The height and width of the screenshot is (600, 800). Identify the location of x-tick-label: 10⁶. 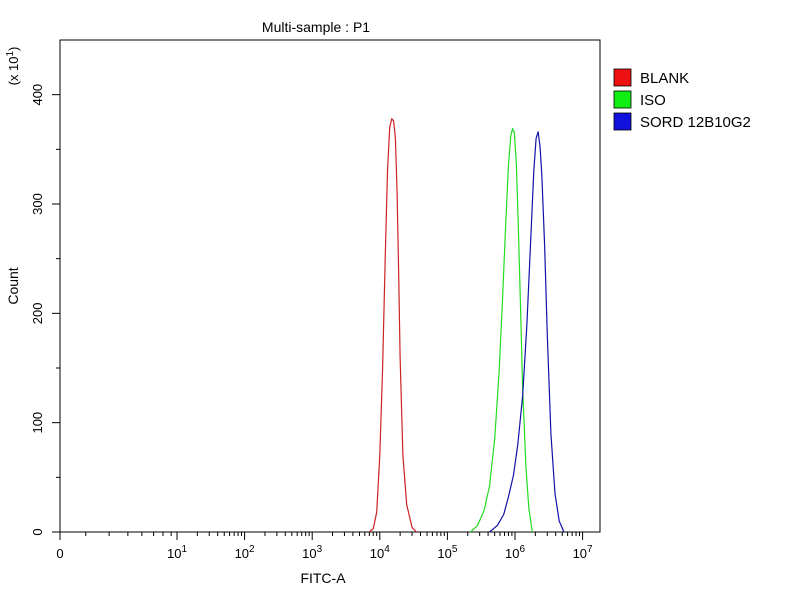
(515, 552).